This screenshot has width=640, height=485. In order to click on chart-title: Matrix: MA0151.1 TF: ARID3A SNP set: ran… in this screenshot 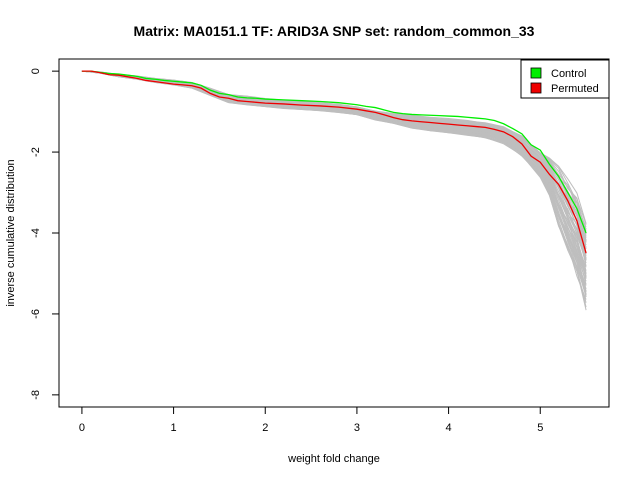, I will do `click(334, 31)`.